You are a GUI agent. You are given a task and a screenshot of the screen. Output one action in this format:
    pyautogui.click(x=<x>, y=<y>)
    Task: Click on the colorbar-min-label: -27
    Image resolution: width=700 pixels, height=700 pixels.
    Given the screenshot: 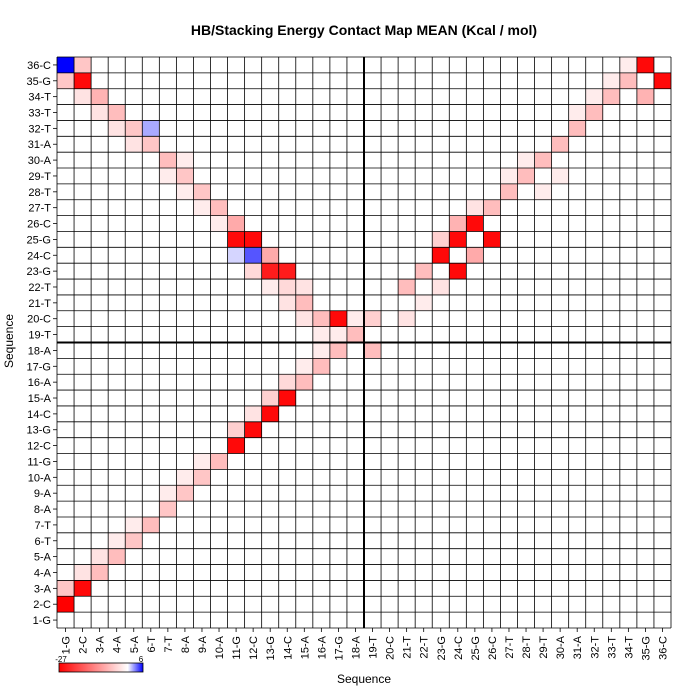 What is the action you would take?
    pyautogui.click(x=61, y=659)
    